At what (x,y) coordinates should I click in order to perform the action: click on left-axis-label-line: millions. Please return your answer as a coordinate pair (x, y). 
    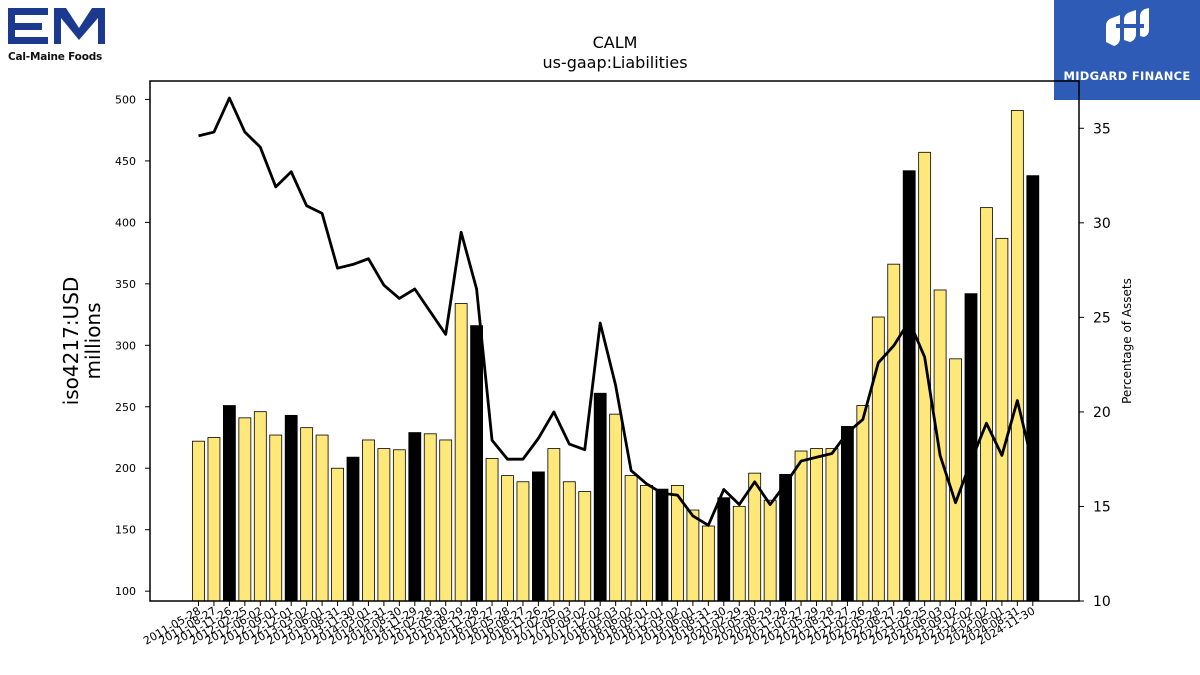
    Looking at the image, I should click on (93, 340).